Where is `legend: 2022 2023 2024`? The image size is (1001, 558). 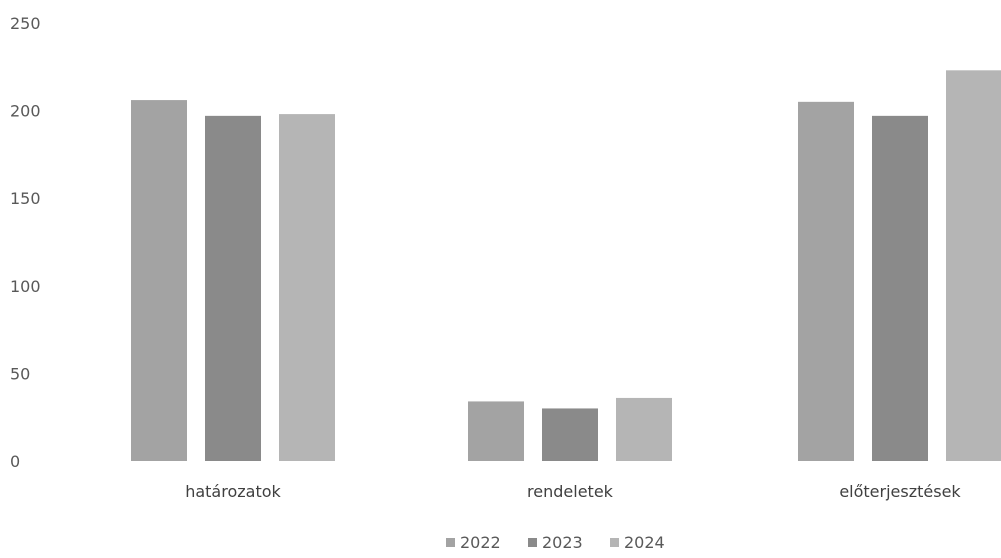 legend: 2022 2023 2024 is located at coordinates (555, 542).